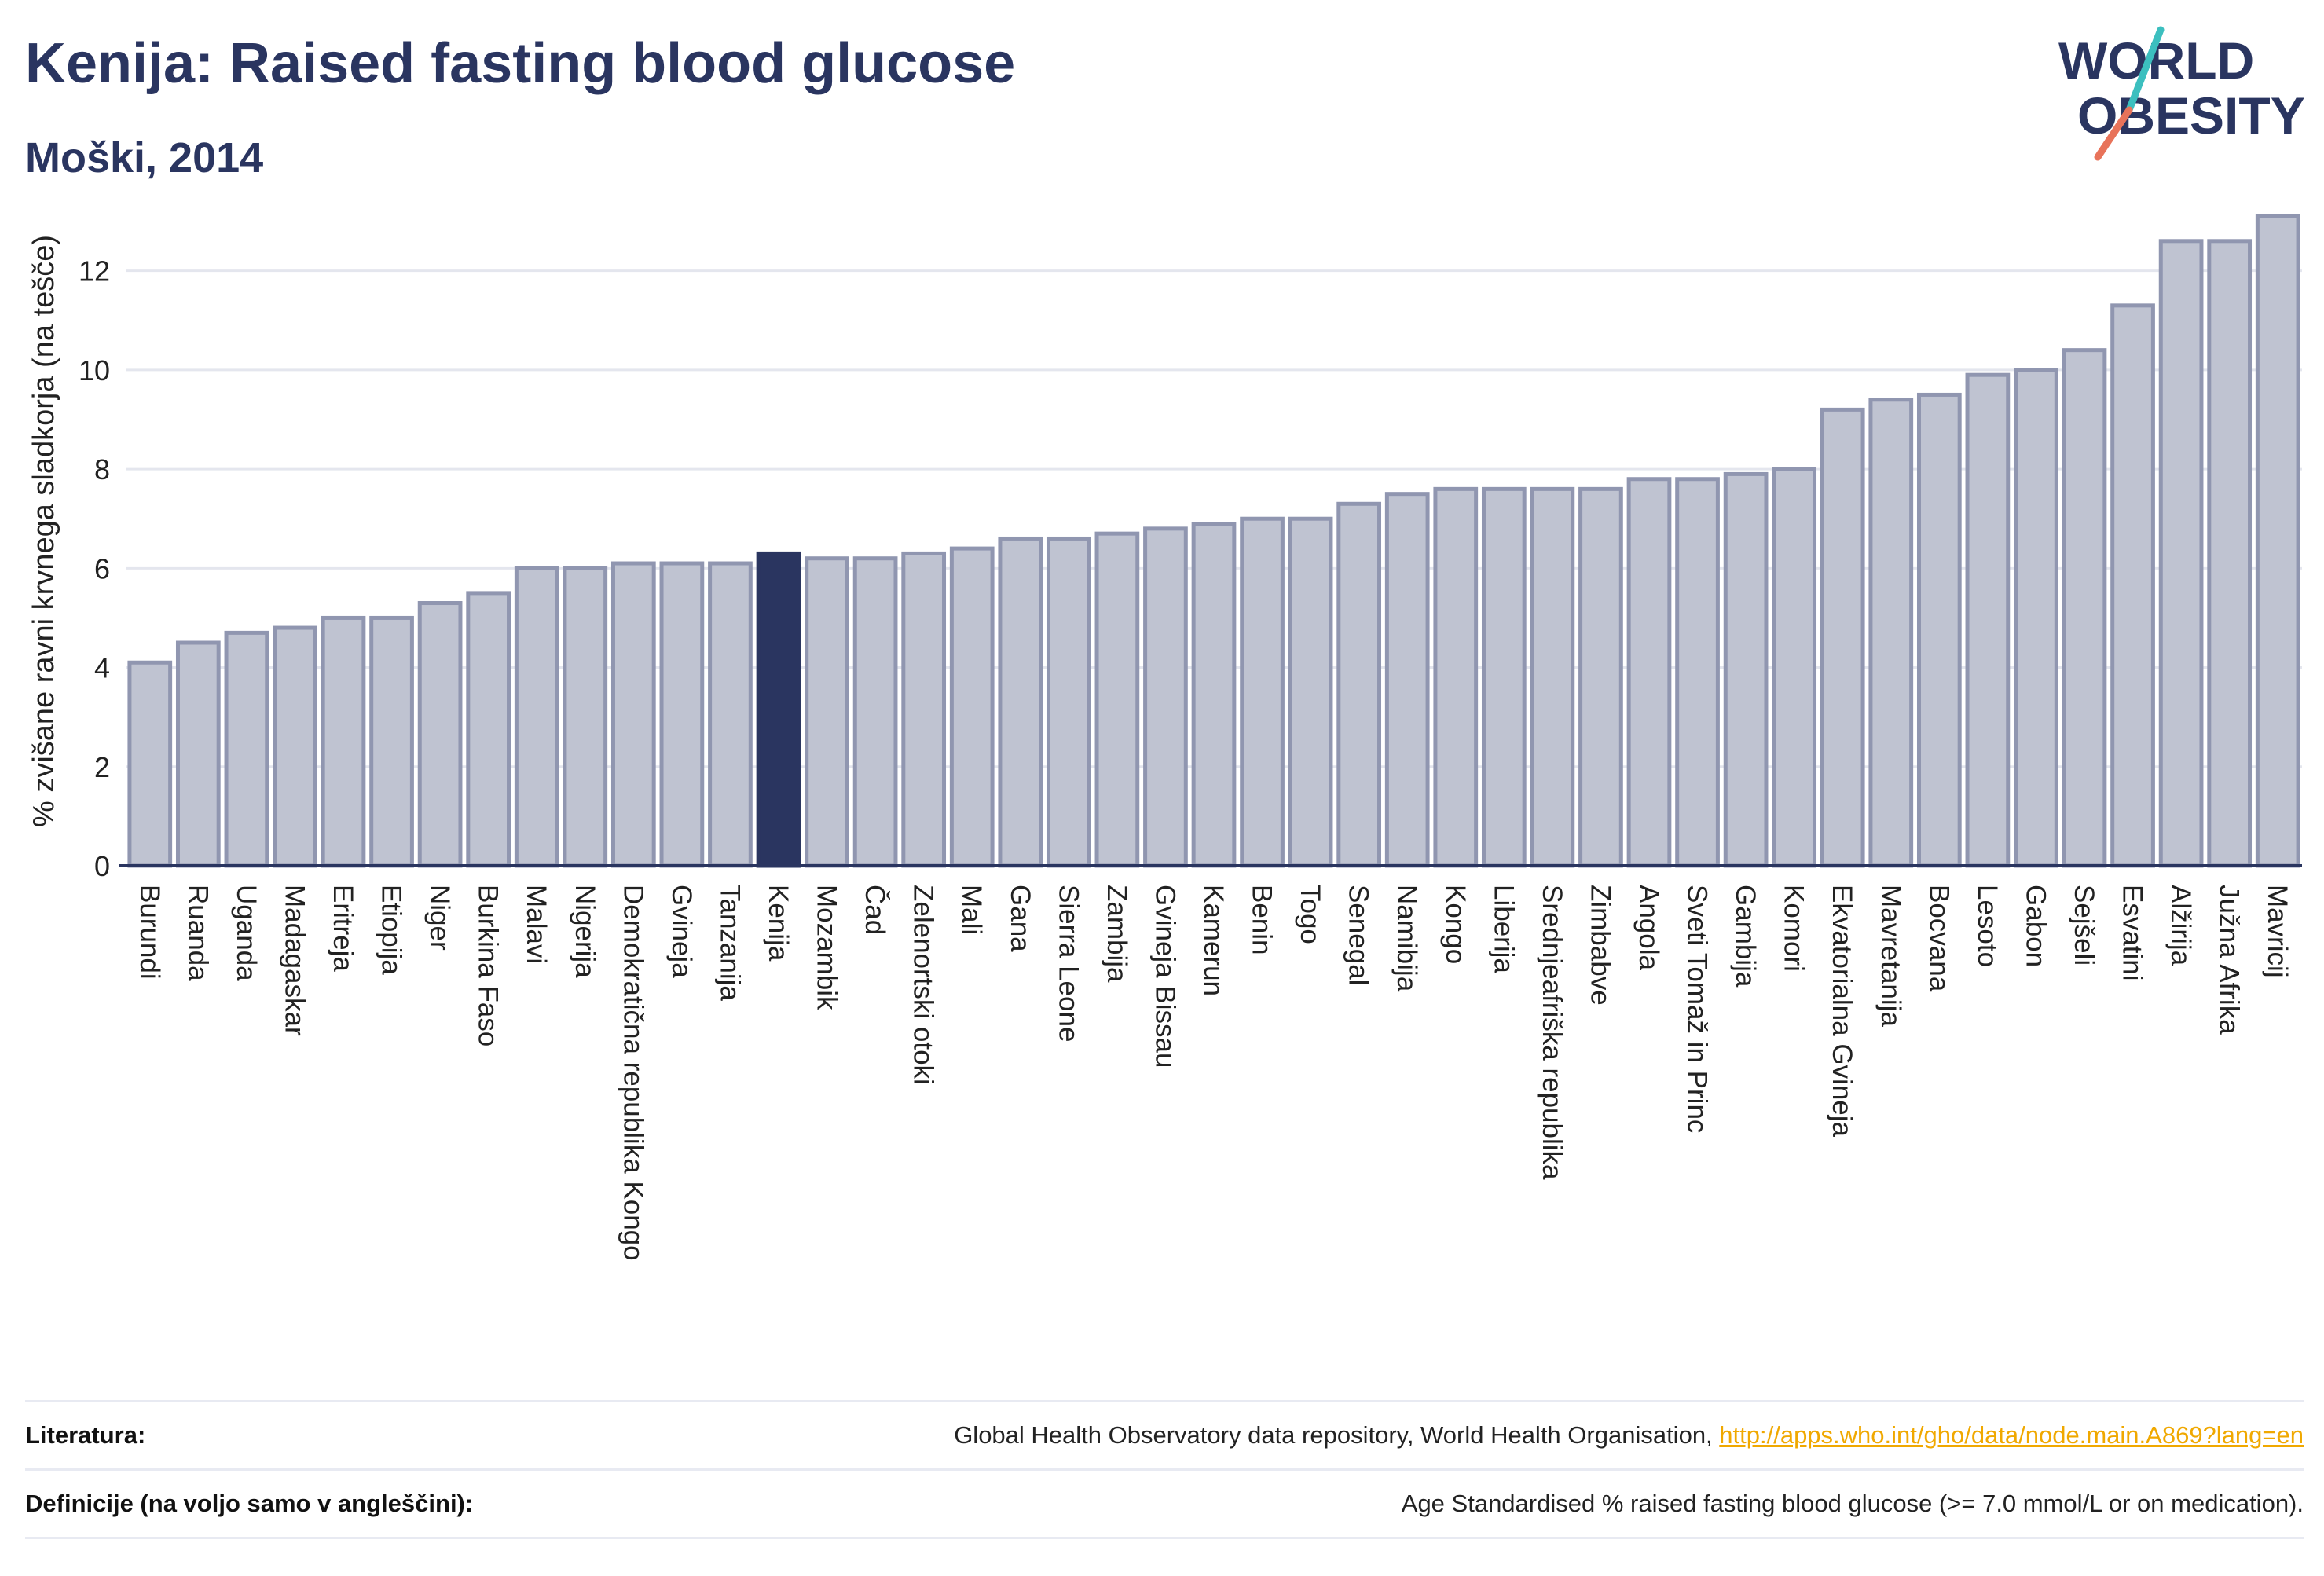 The height and width of the screenshot is (1576, 2324). I want to click on logo-slash-teal, so click(2145, 70).